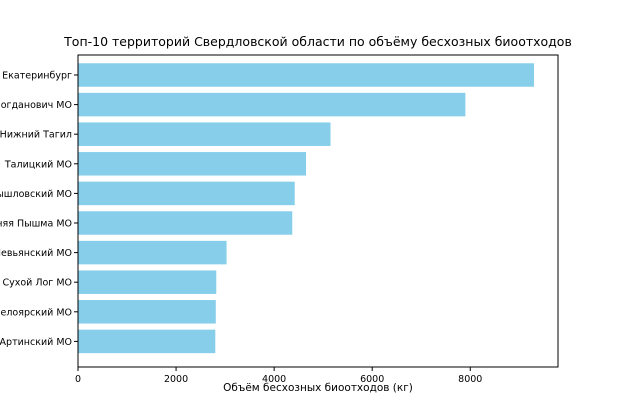  I want to click on y-tick-label: Сухой Лог МО, so click(37, 283).